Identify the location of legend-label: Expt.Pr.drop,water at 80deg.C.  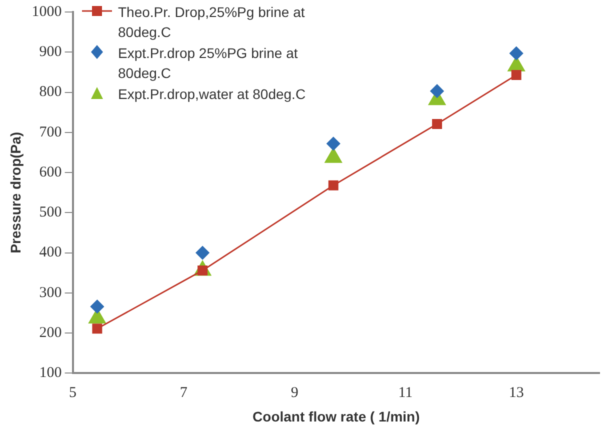
(212, 94).